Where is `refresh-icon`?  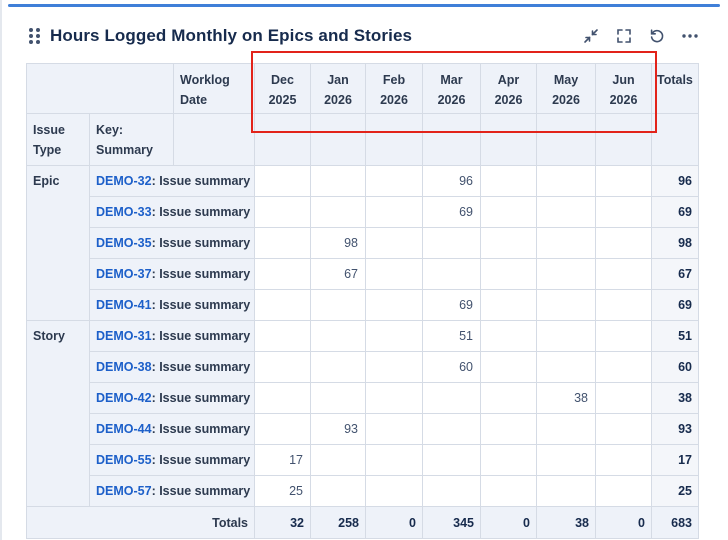
refresh-icon is located at coordinates (657, 36).